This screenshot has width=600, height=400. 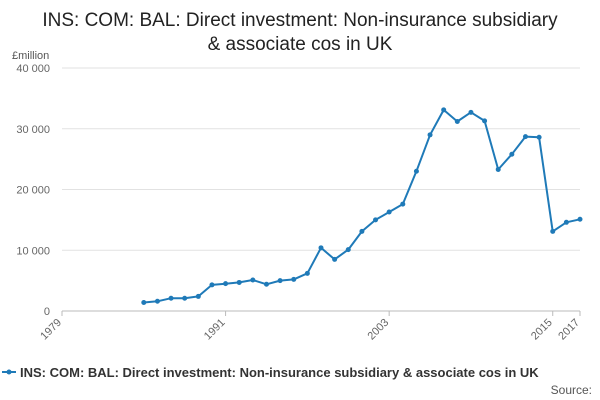 What do you see at coordinates (300, 44) in the screenshot?
I see `chart-title-line-2: & associate cos in UK` at bounding box center [300, 44].